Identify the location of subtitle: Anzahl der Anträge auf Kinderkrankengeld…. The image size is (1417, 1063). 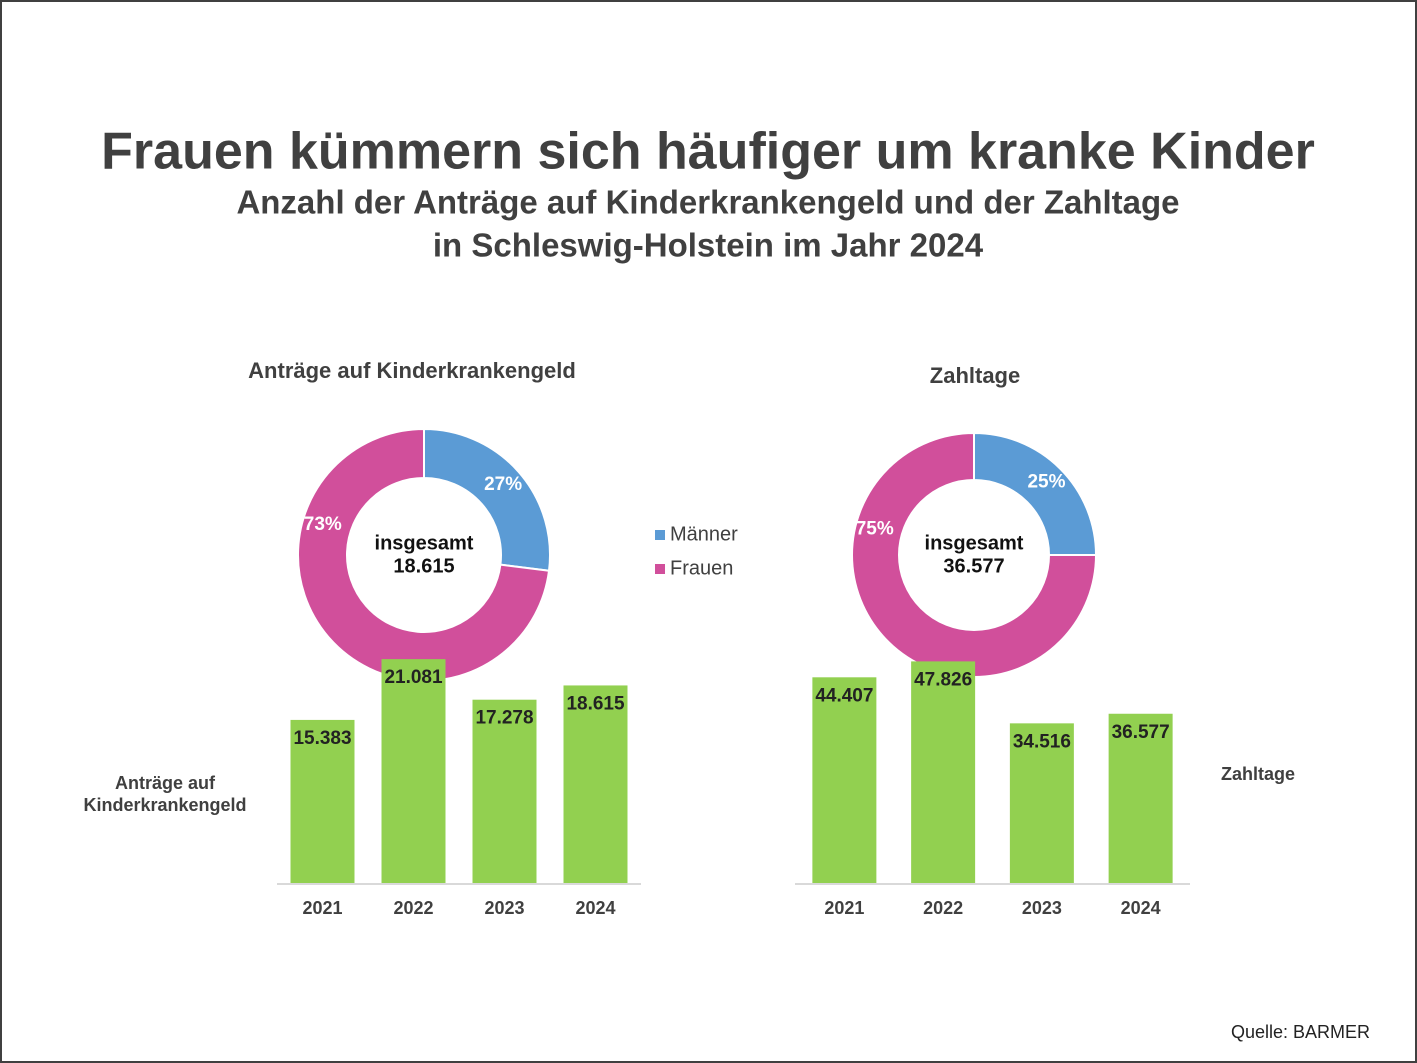
(707, 202).